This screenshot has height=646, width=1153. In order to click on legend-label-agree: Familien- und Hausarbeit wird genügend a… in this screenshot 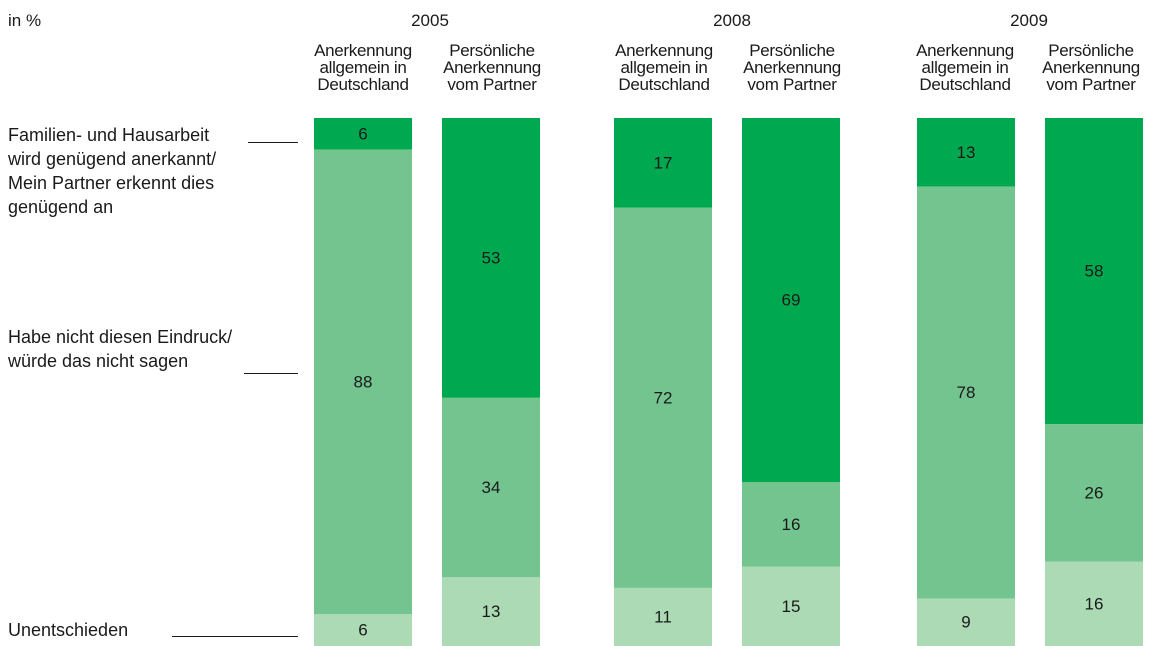, I will do `click(112, 171)`.